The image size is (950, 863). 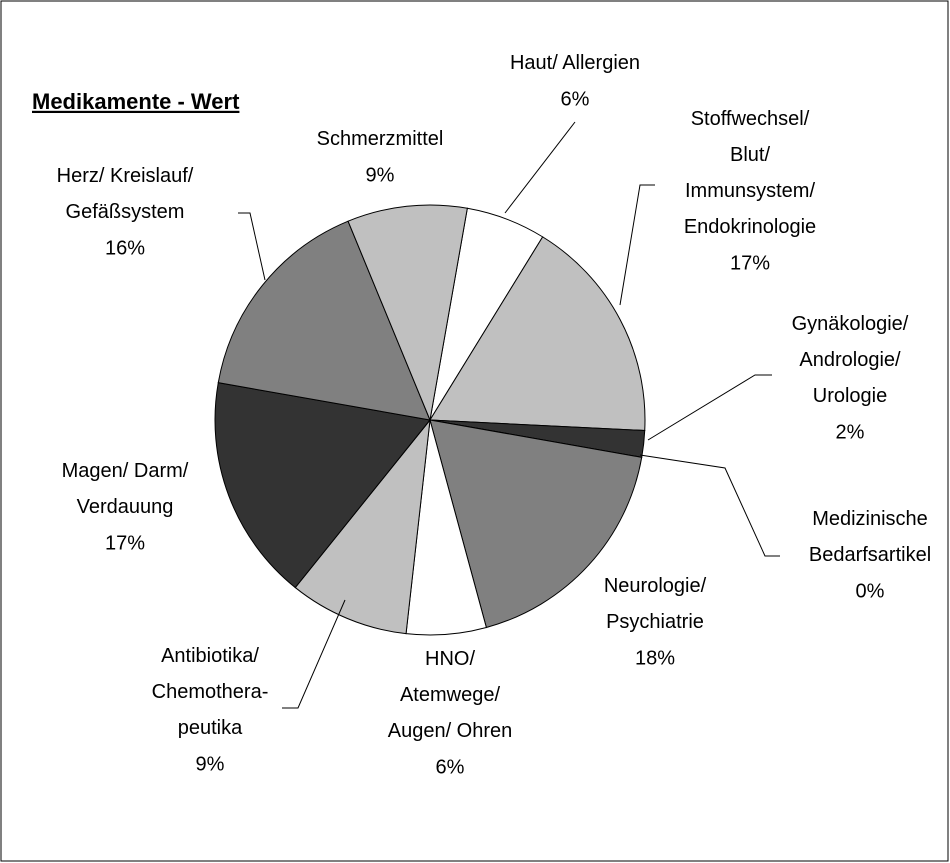 What do you see at coordinates (125, 489) in the screenshot?
I see `slice-label: Magen/ Darm/Verdauung` at bounding box center [125, 489].